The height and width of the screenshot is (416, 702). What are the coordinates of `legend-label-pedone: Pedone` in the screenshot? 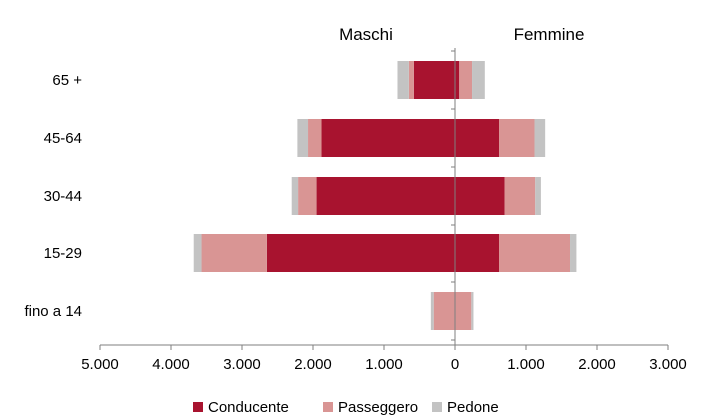 It's located at (473, 407).